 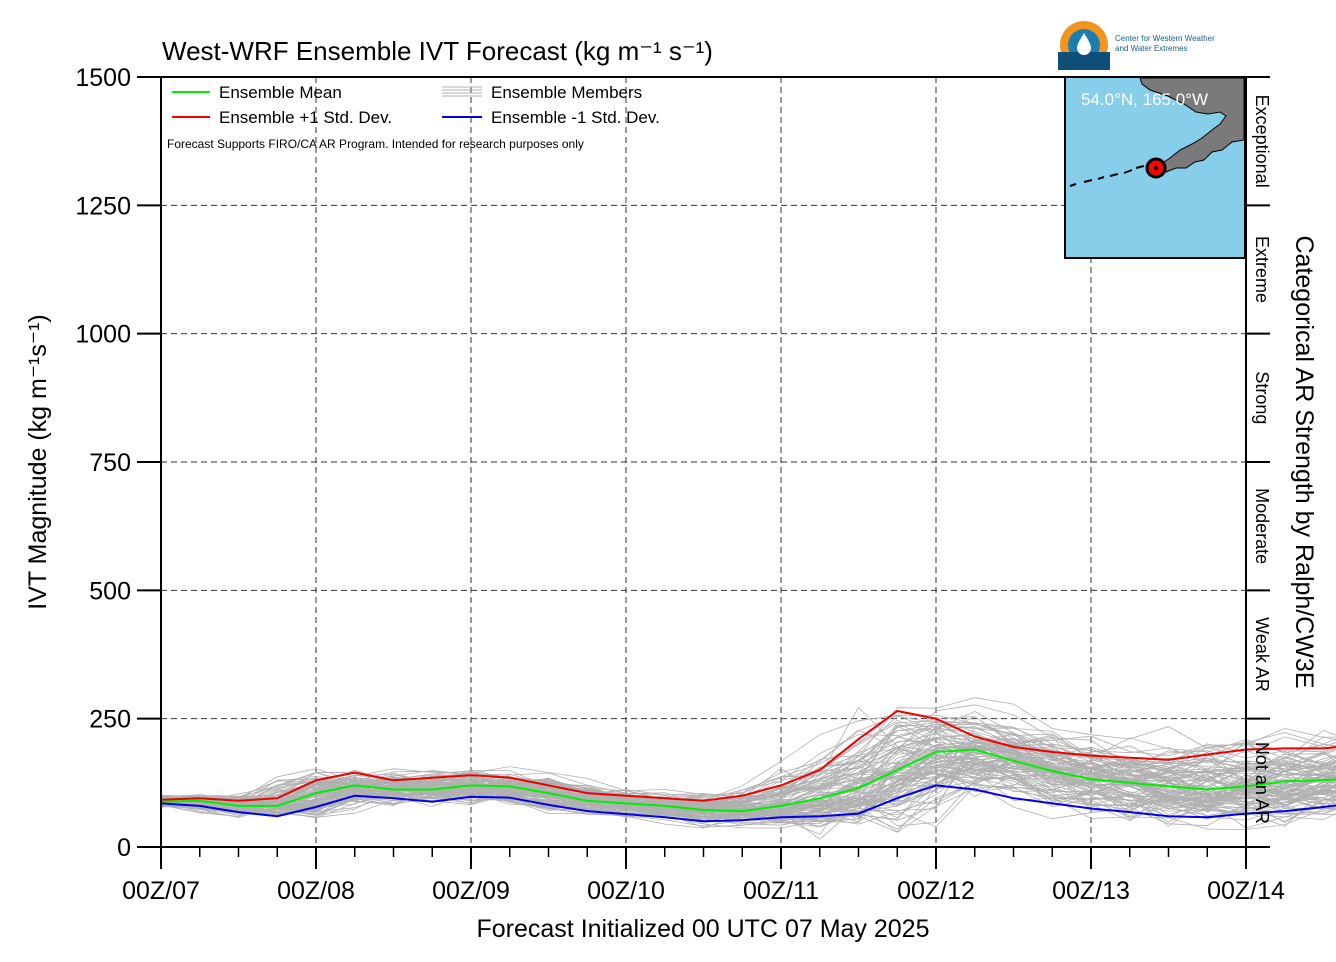 I want to click on logo-drop-icon, so click(x=1084, y=44).